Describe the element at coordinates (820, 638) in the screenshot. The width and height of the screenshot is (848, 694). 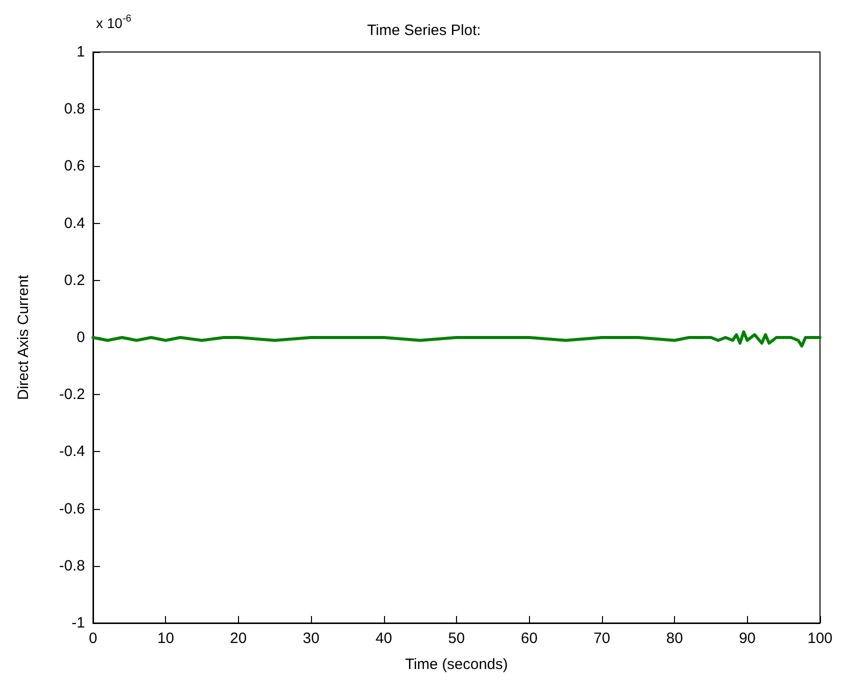
I see `x-tick-label: 100` at that location.